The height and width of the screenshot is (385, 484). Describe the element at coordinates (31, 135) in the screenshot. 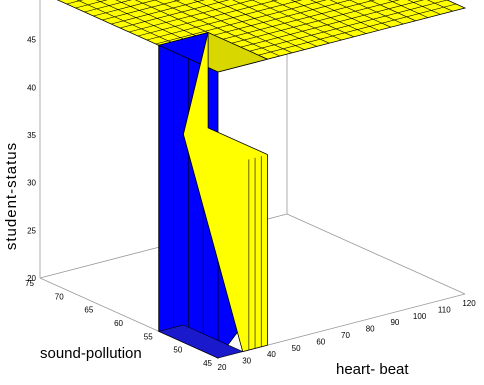

I see `z-tick-label: 35` at that location.